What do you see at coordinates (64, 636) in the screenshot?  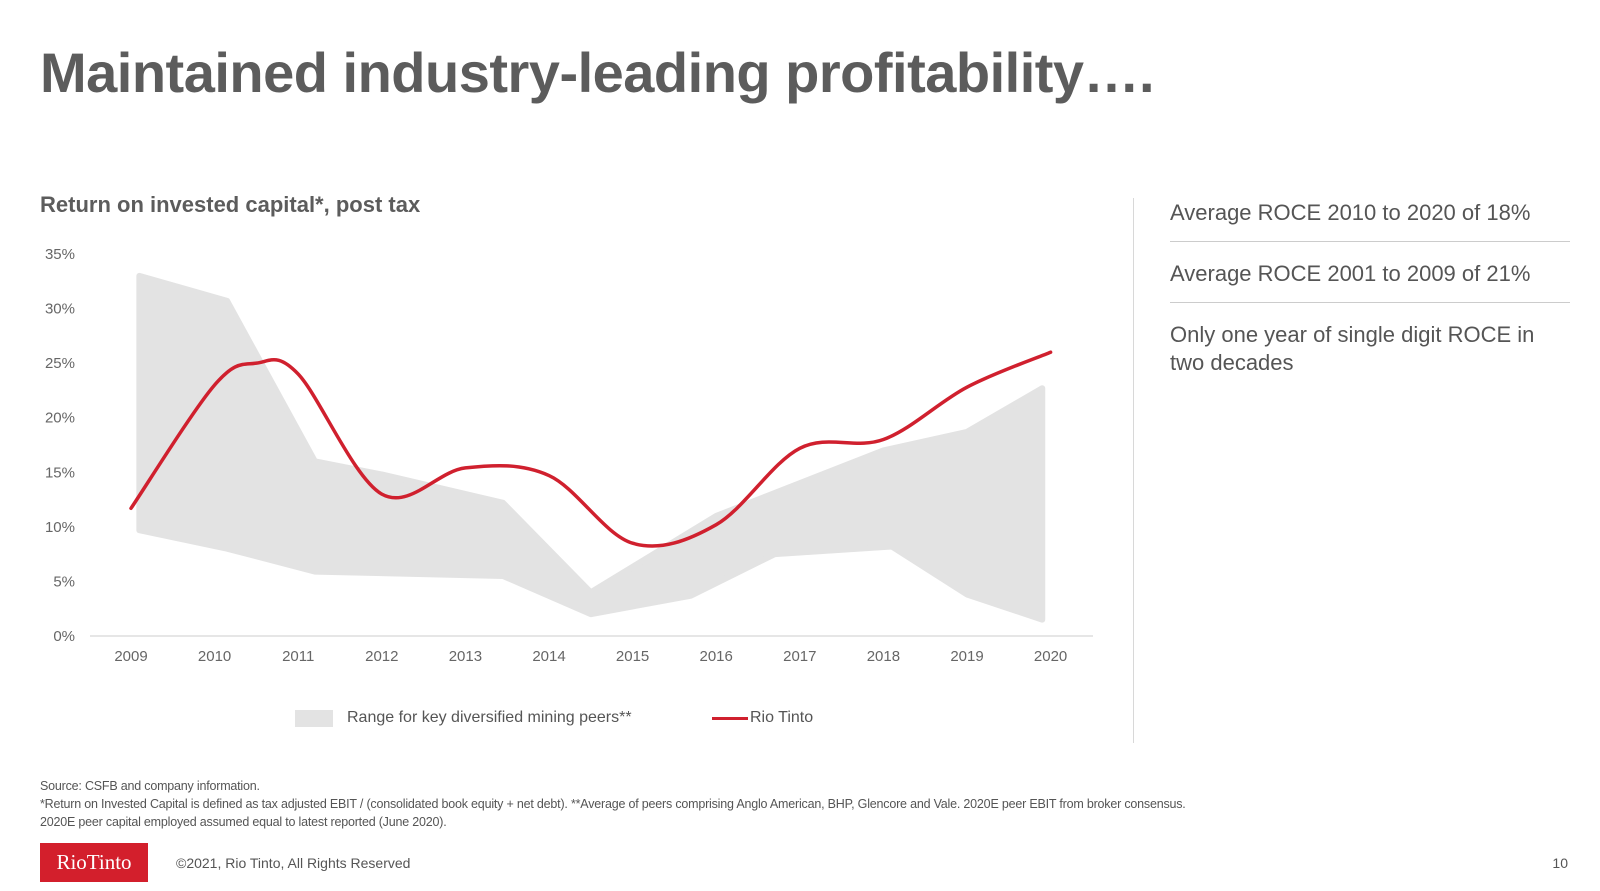 I see `y-tick-label: 0%` at bounding box center [64, 636].